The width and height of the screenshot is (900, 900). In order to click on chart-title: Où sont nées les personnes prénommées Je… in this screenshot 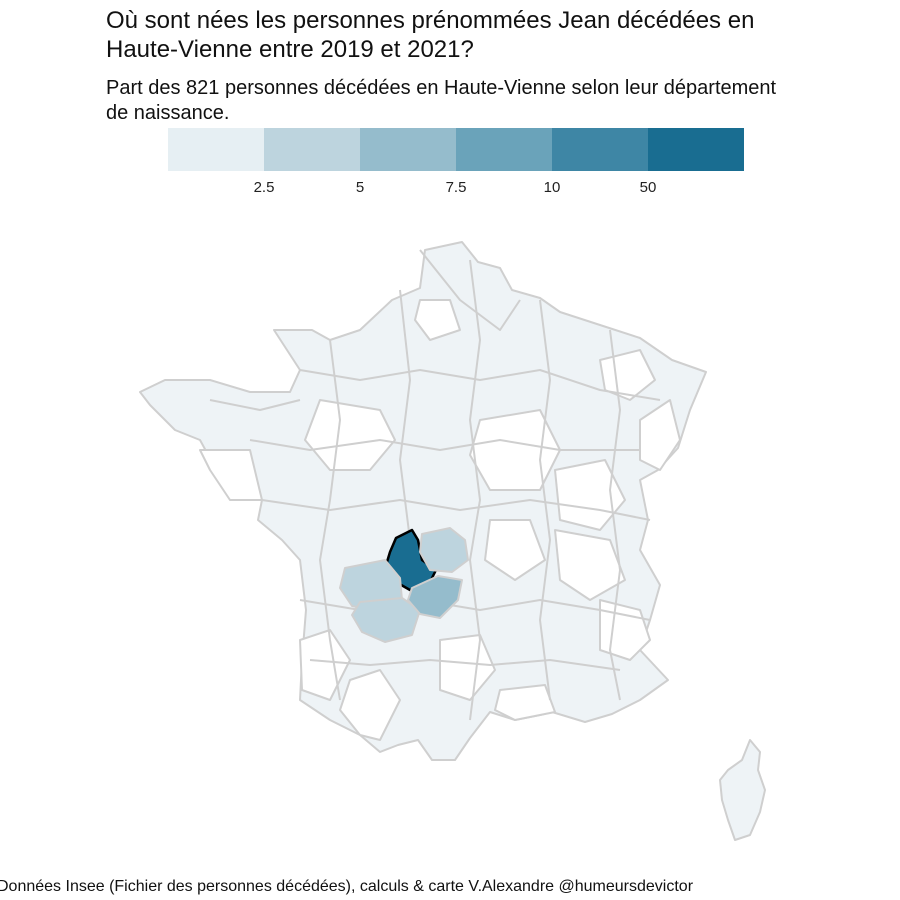, I will do `click(501, 35)`.